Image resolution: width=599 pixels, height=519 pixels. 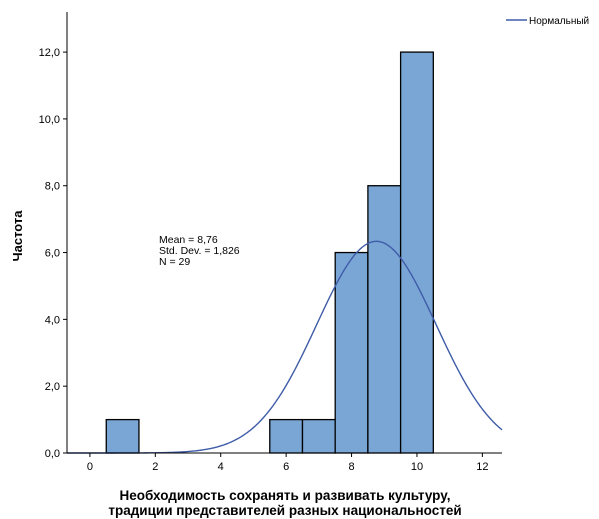 What do you see at coordinates (188, 240) in the screenshot?
I see `stats-mean: Mean = 8,76` at bounding box center [188, 240].